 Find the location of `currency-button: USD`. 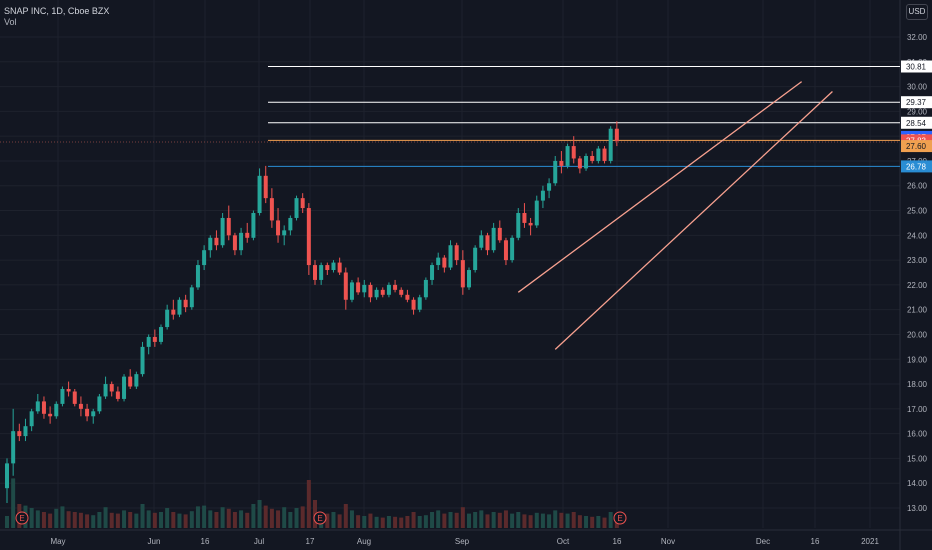

currency-button: USD is located at coordinates (917, 12).